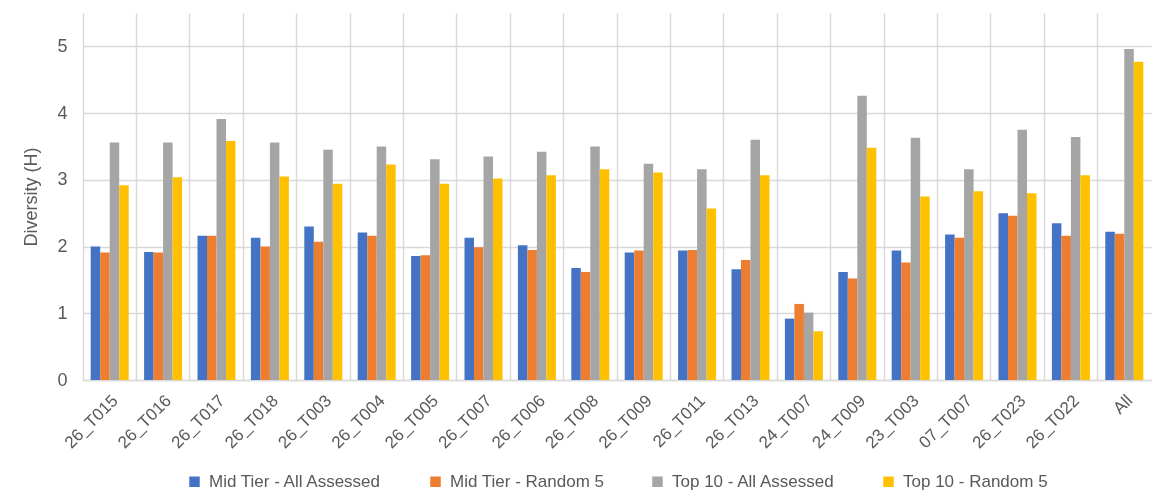 The height and width of the screenshot is (503, 1162). I want to click on legend-label: Top 10 - All Assessed, so click(753, 481).